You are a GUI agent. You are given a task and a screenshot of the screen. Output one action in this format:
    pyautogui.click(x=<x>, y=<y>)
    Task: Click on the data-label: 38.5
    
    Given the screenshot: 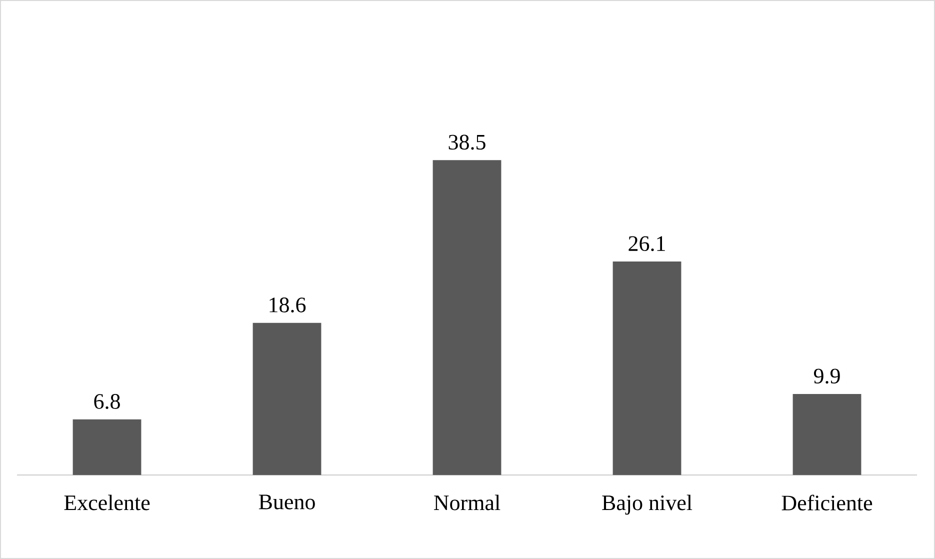 What is the action you would take?
    pyautogui.click(x=467, y=142)
    